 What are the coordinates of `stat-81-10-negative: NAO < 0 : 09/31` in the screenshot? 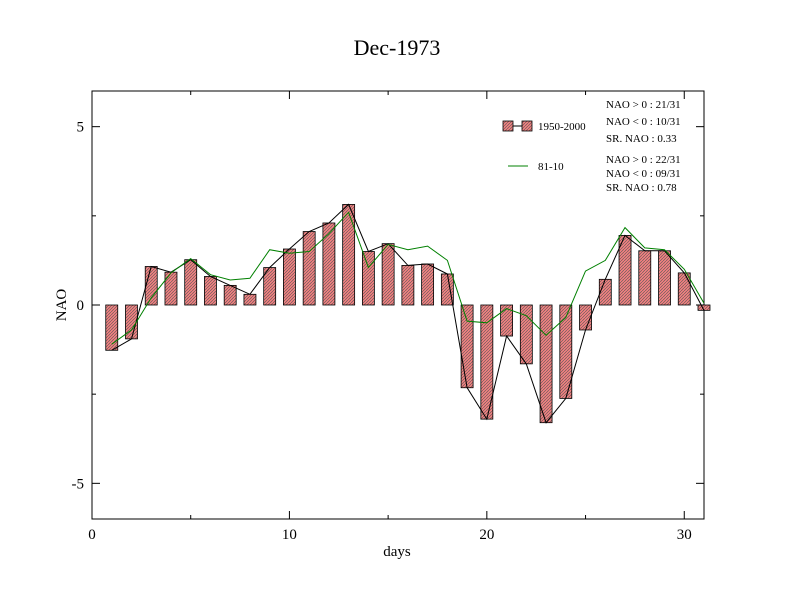 It's located at (643, 174).